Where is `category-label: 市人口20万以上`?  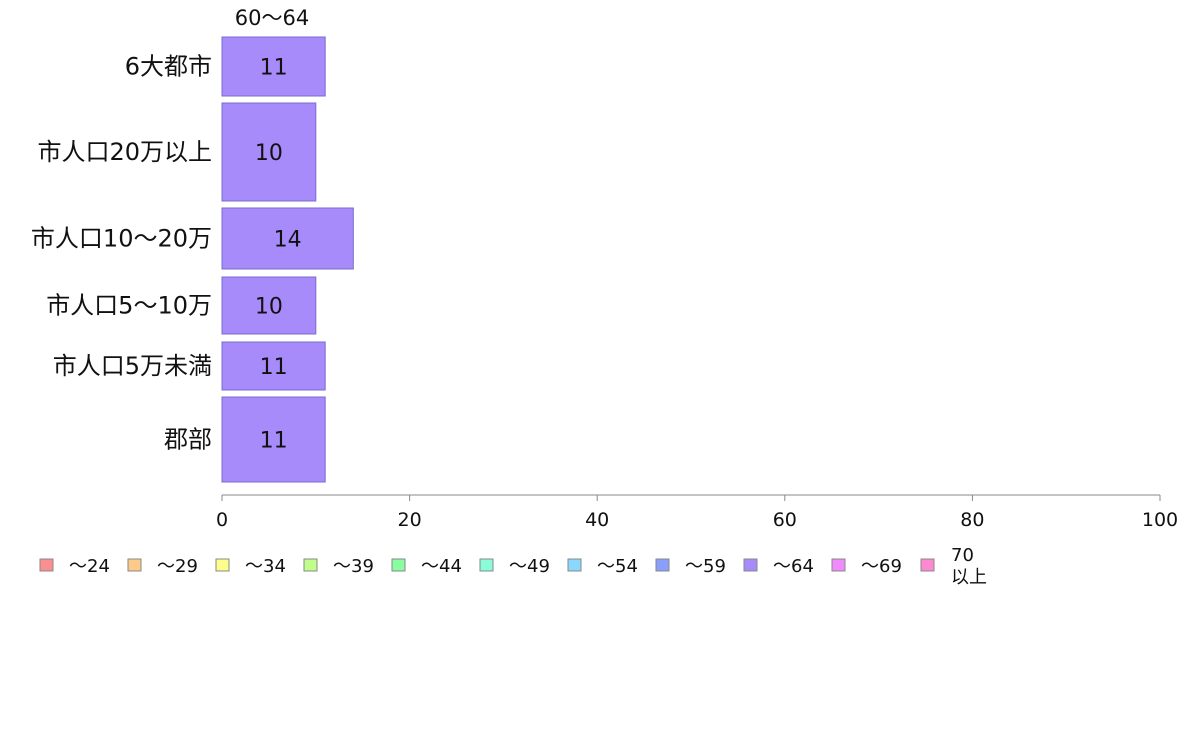
category-label: 市人口20万以上 is located at coordinates (124, 152).